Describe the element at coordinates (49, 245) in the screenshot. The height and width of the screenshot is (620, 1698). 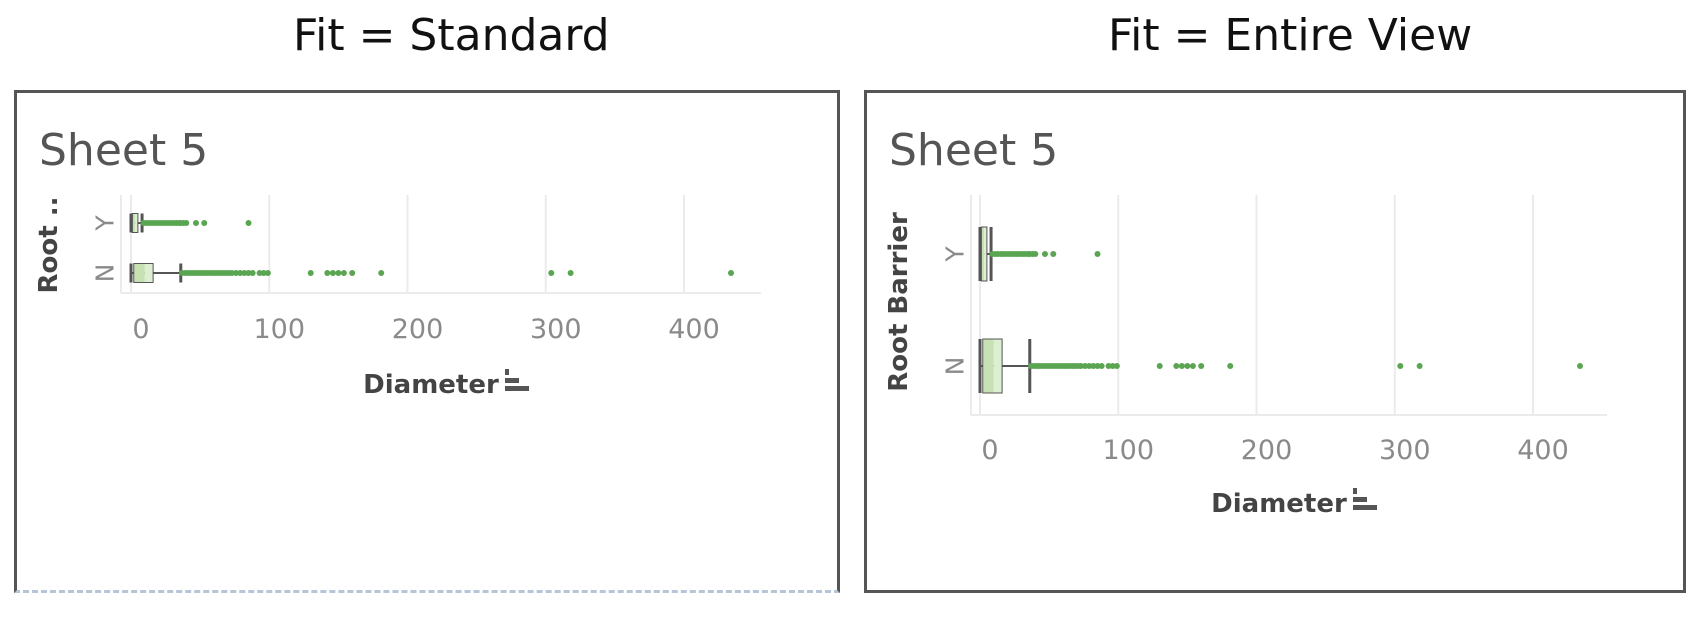
I see `y-axis-title: Root ..` at that location.